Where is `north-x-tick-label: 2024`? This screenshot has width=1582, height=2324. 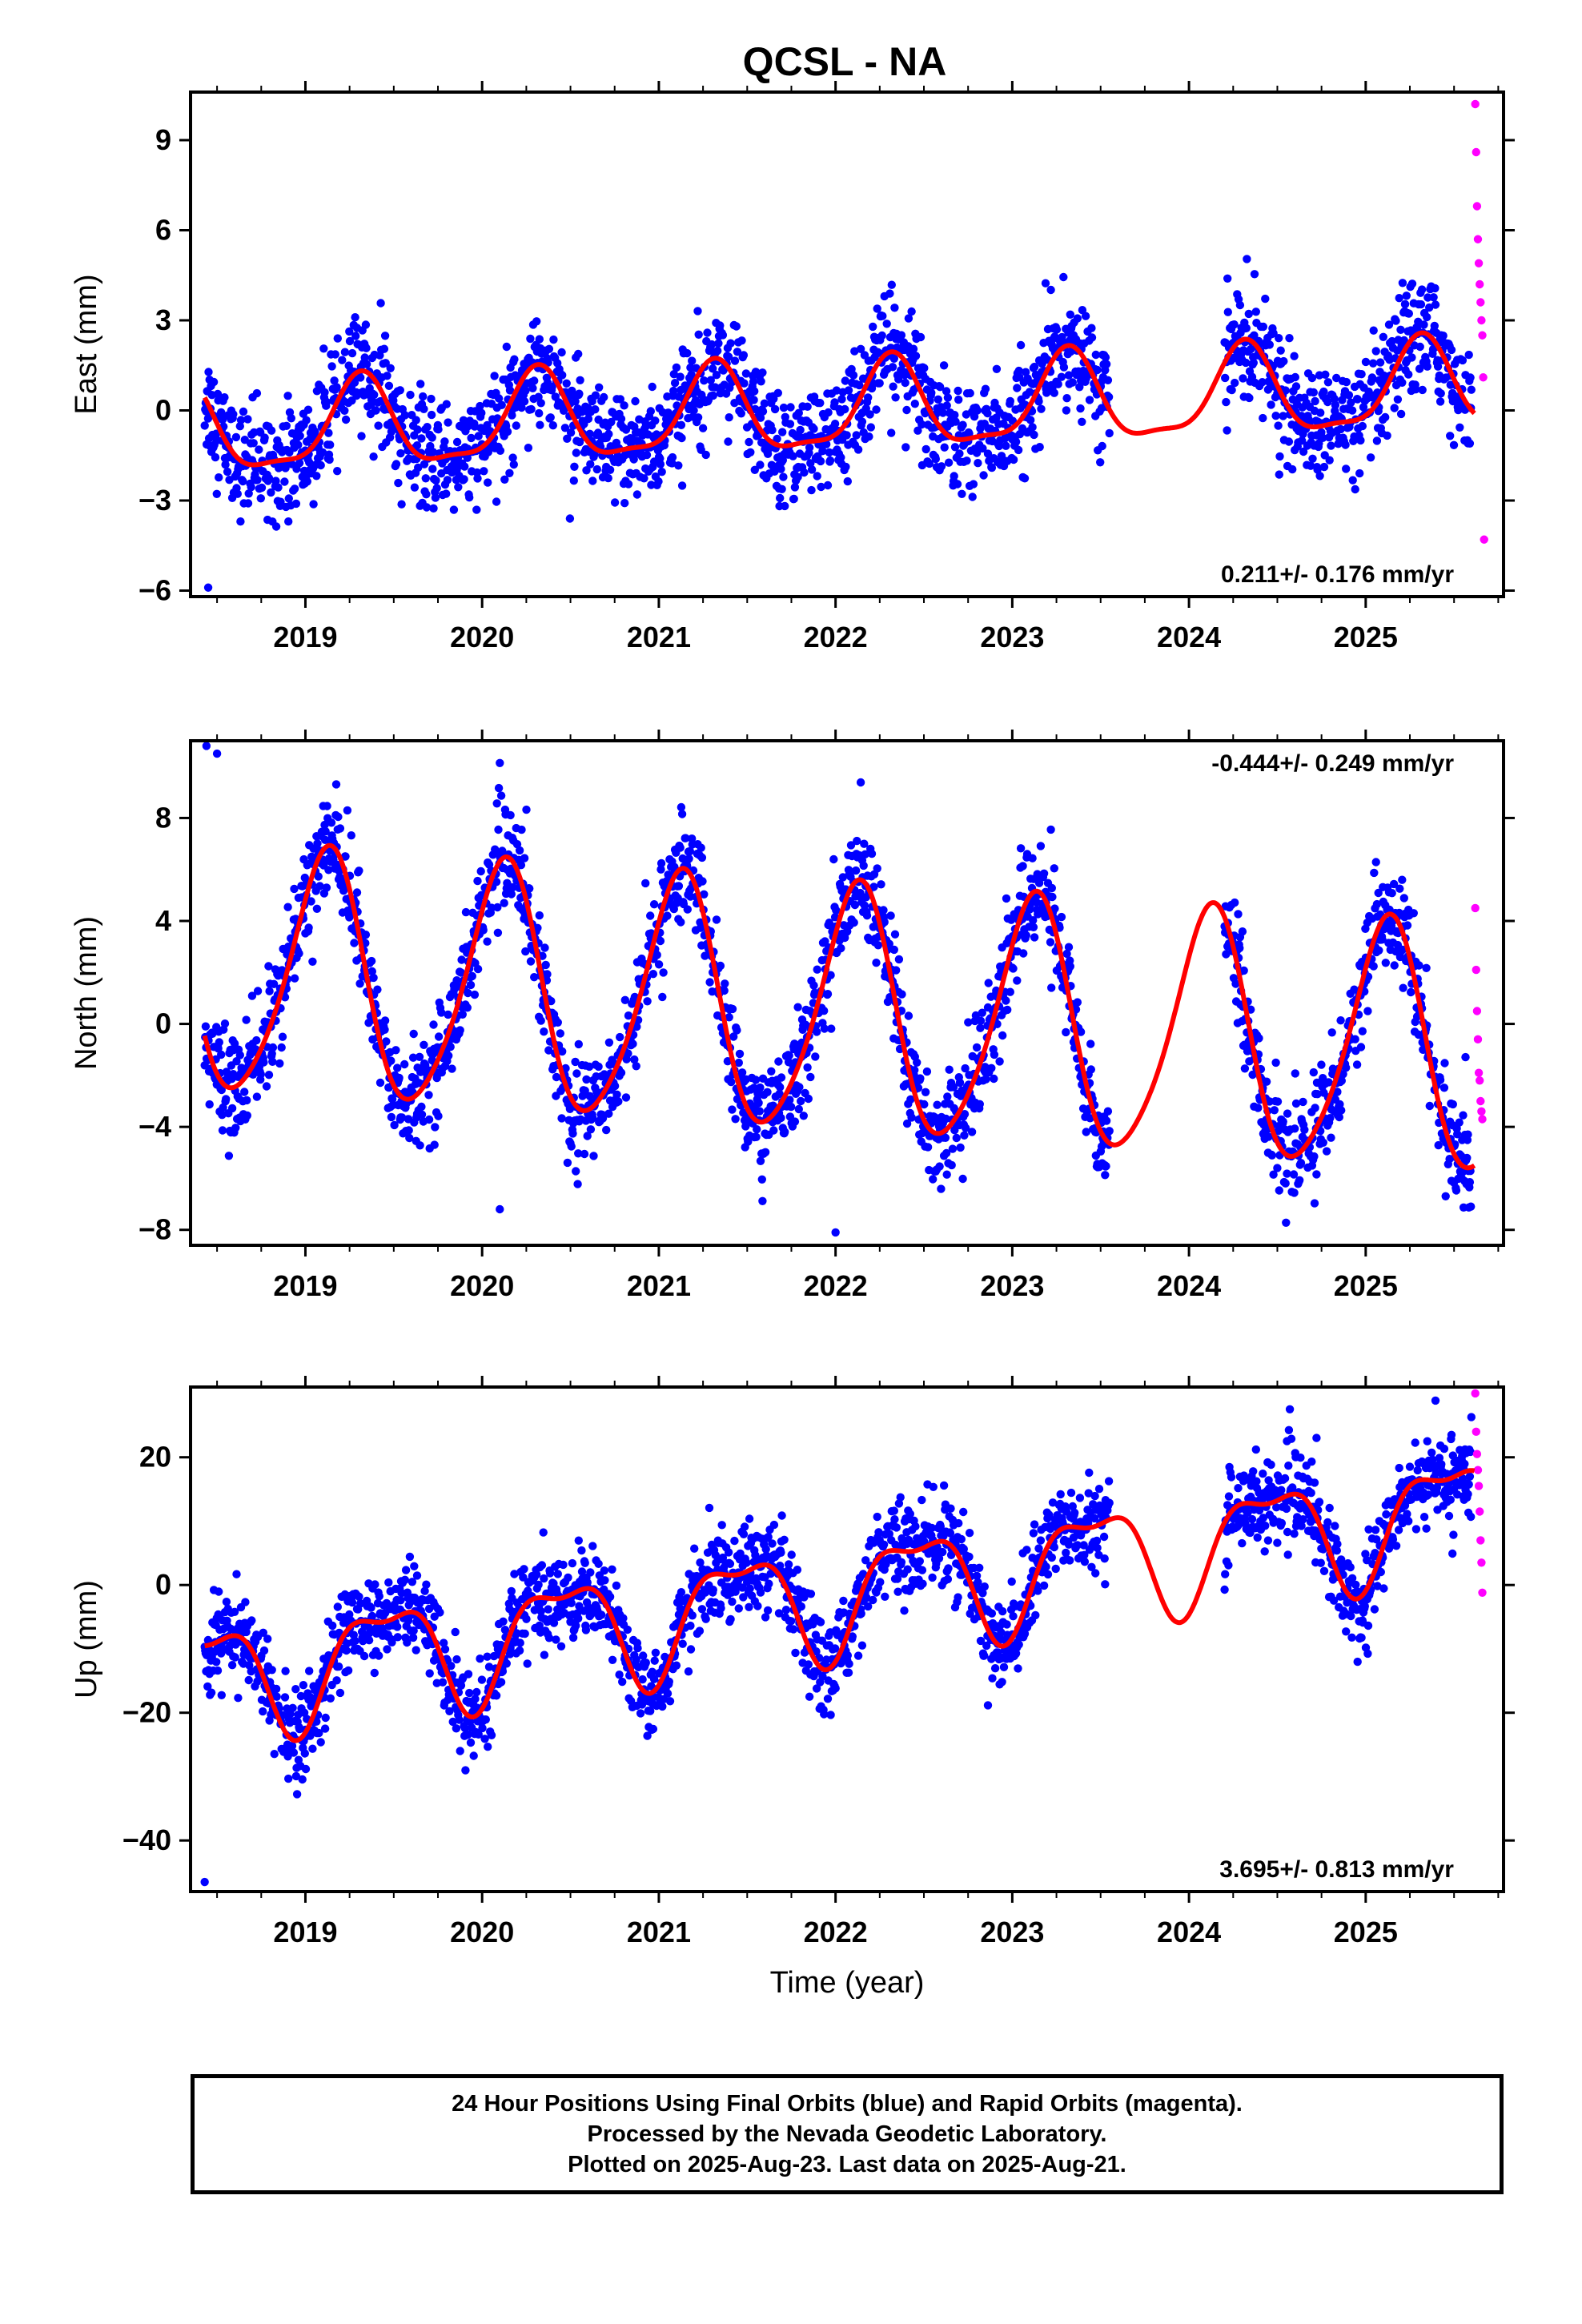
north-x-tick-label: 2024 is located at coordinates (1189, 1285).